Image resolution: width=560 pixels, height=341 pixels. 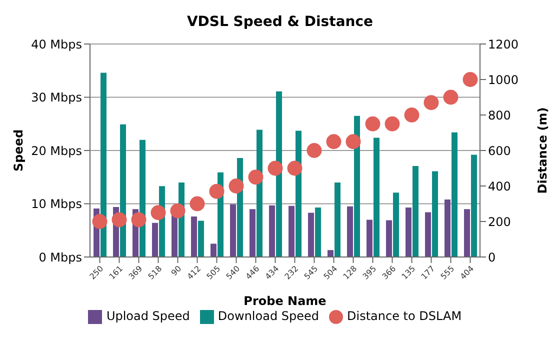 I want to click on x-tick-label: 128, so click(x=350, y=273).